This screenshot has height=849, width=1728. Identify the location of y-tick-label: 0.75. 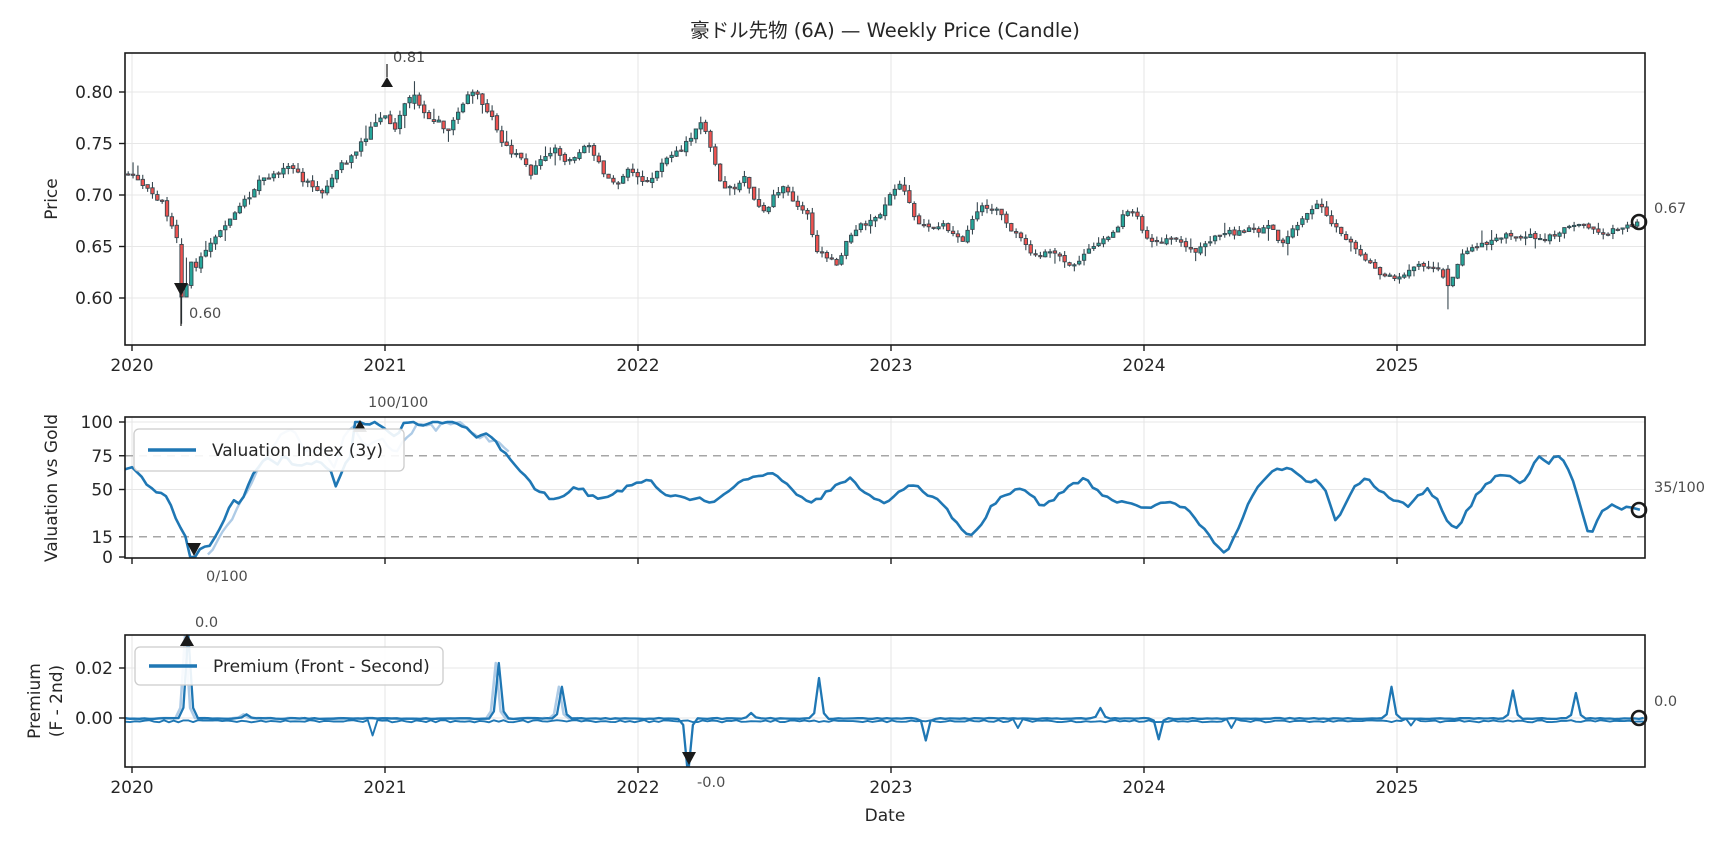
(94, 145).